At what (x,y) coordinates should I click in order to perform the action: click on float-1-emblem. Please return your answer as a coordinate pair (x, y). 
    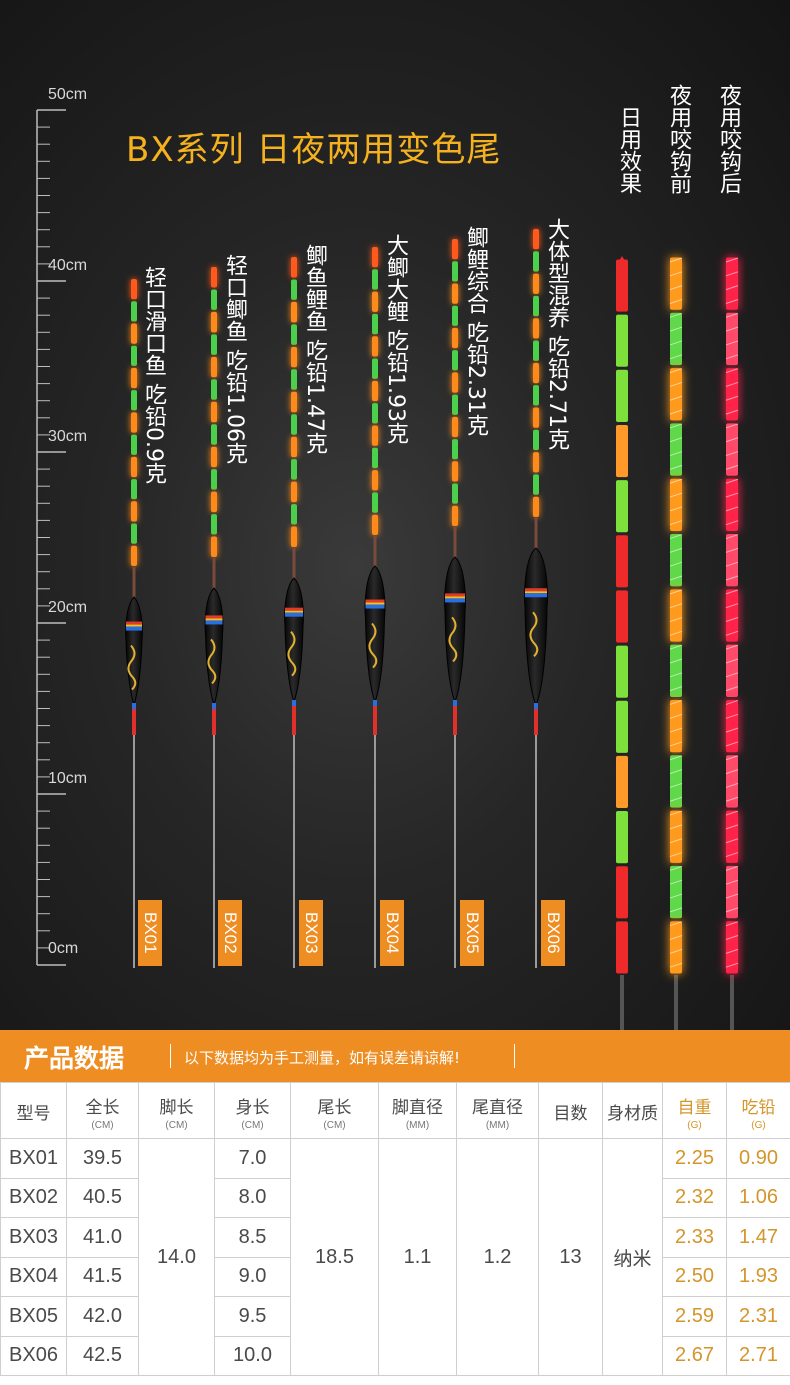
    Looking at the image, I should click on (132, 667).